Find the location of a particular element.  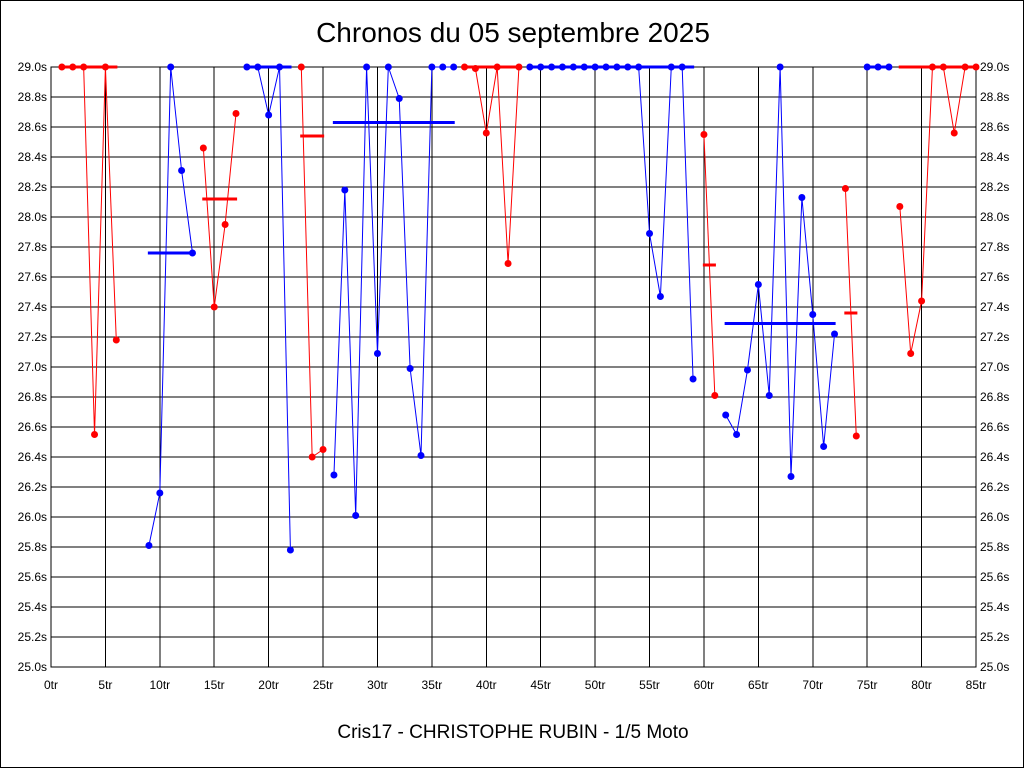

y-tick-label-right: 25.6s is located at coordinates (994, 577).